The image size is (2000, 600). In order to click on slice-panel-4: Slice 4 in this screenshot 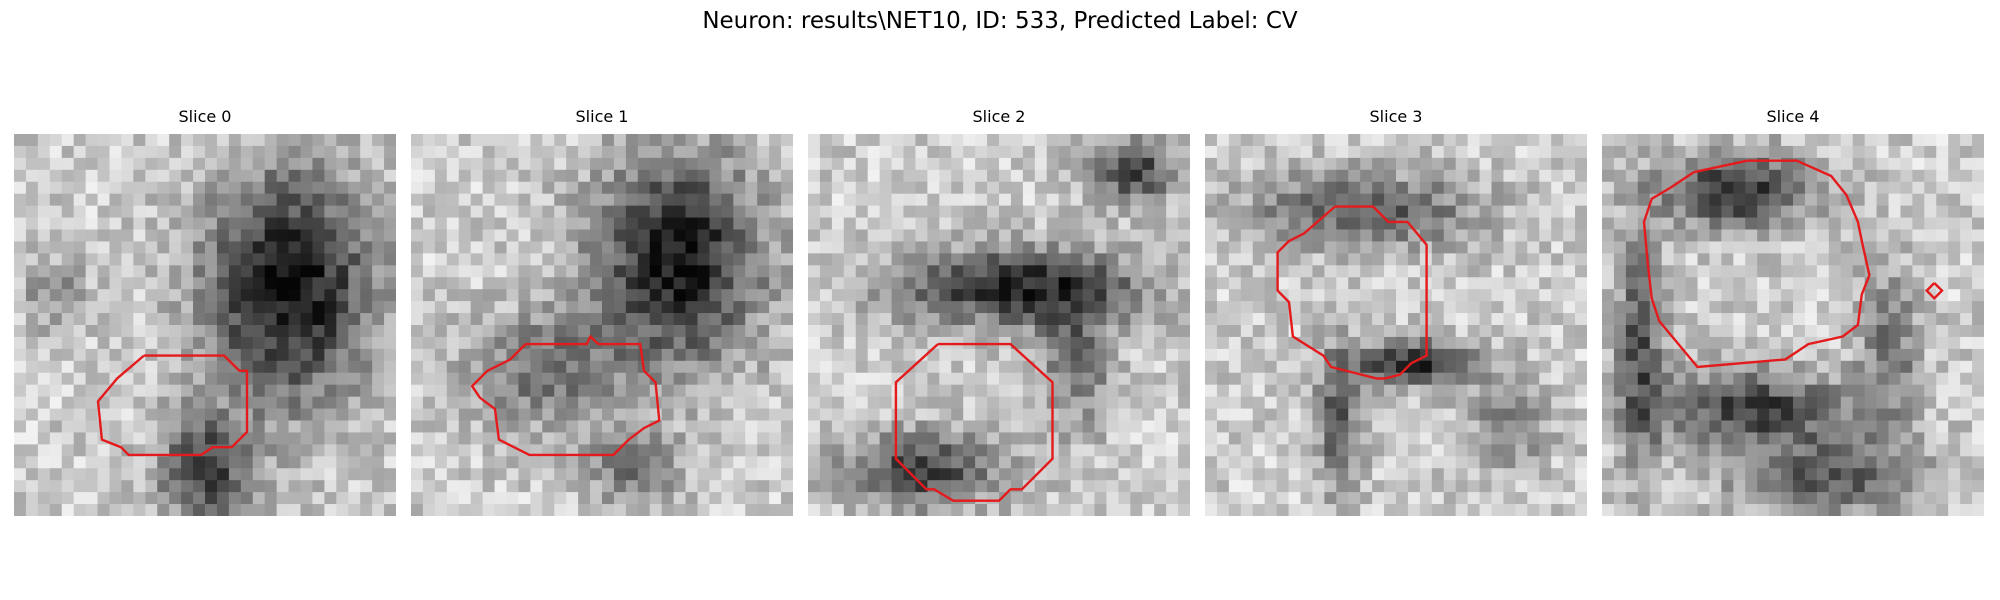, I will do `click(1793, 314)`.